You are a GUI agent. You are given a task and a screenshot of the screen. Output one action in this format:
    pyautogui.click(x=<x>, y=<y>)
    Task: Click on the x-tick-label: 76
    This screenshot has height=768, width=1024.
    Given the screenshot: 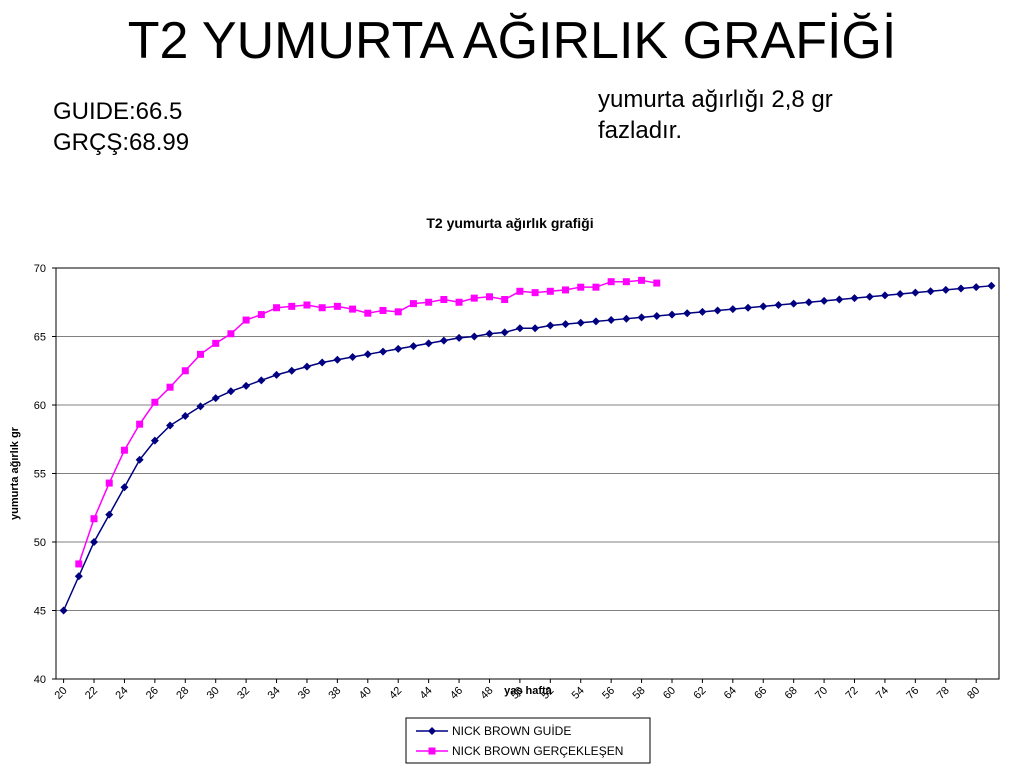 What is the action you would take?
    pyautogui.click(x=912, y=693)
    